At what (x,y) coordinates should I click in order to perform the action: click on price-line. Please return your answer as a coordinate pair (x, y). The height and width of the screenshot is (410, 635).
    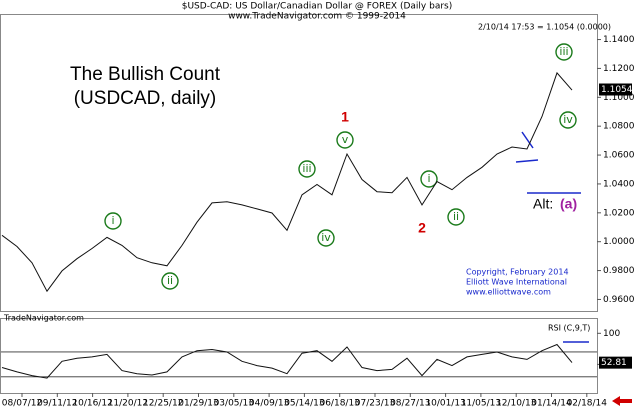
    Looking at the image, I should click on (287, 361).